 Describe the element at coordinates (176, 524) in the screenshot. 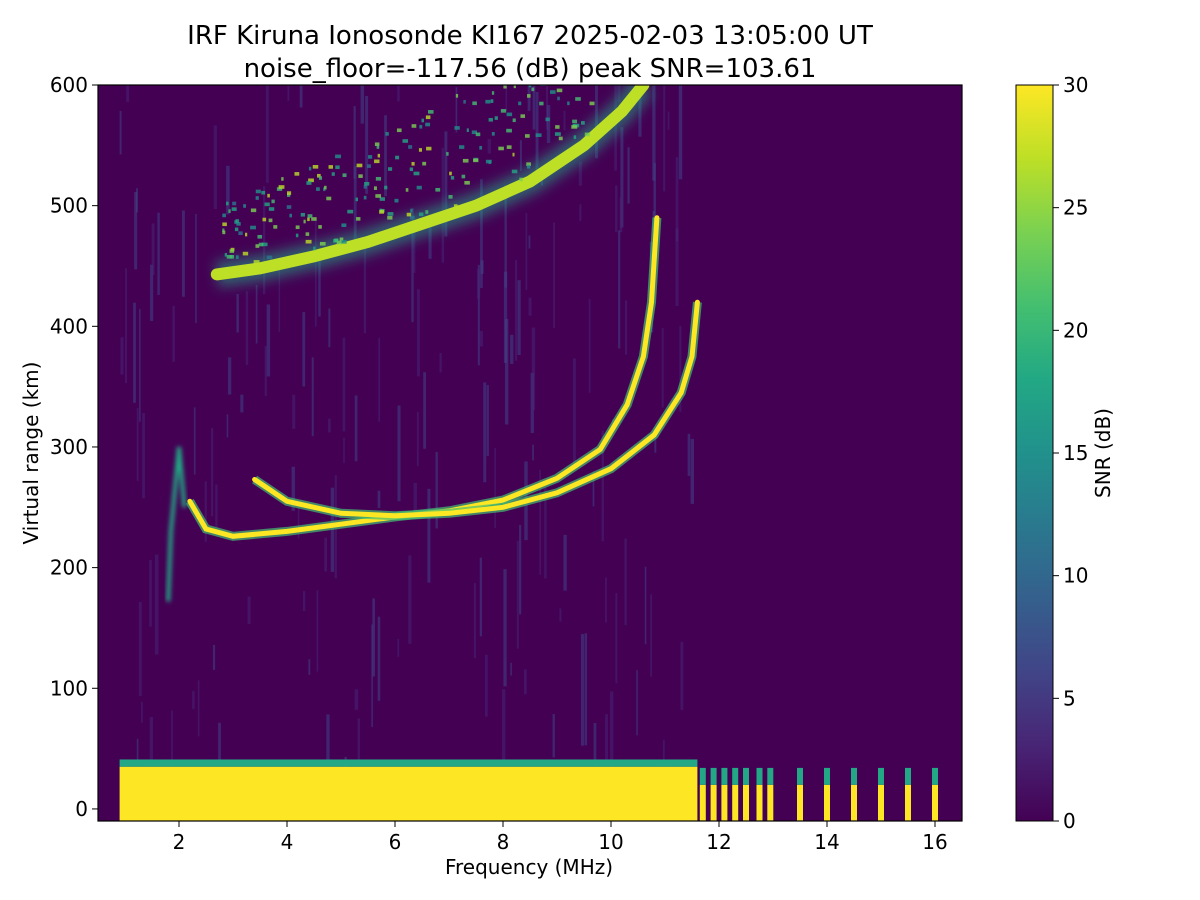

I see `spike-2MHz` at that location.